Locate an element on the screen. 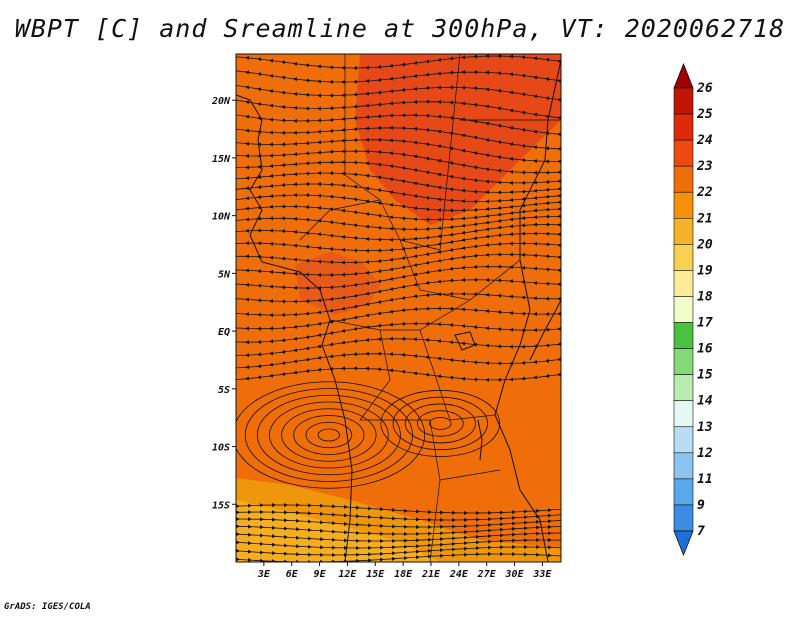 Image resolution: width=800 pixels, height=618 pixels. colorbar-label: 25 is located at coordinates (704, 114).